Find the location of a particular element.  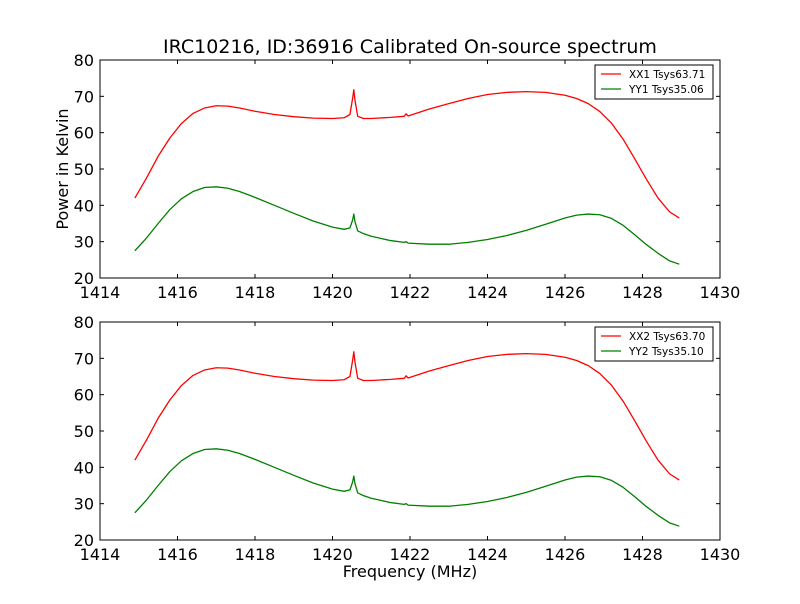

series-line-yy1 is located at coordinates (407, 225).